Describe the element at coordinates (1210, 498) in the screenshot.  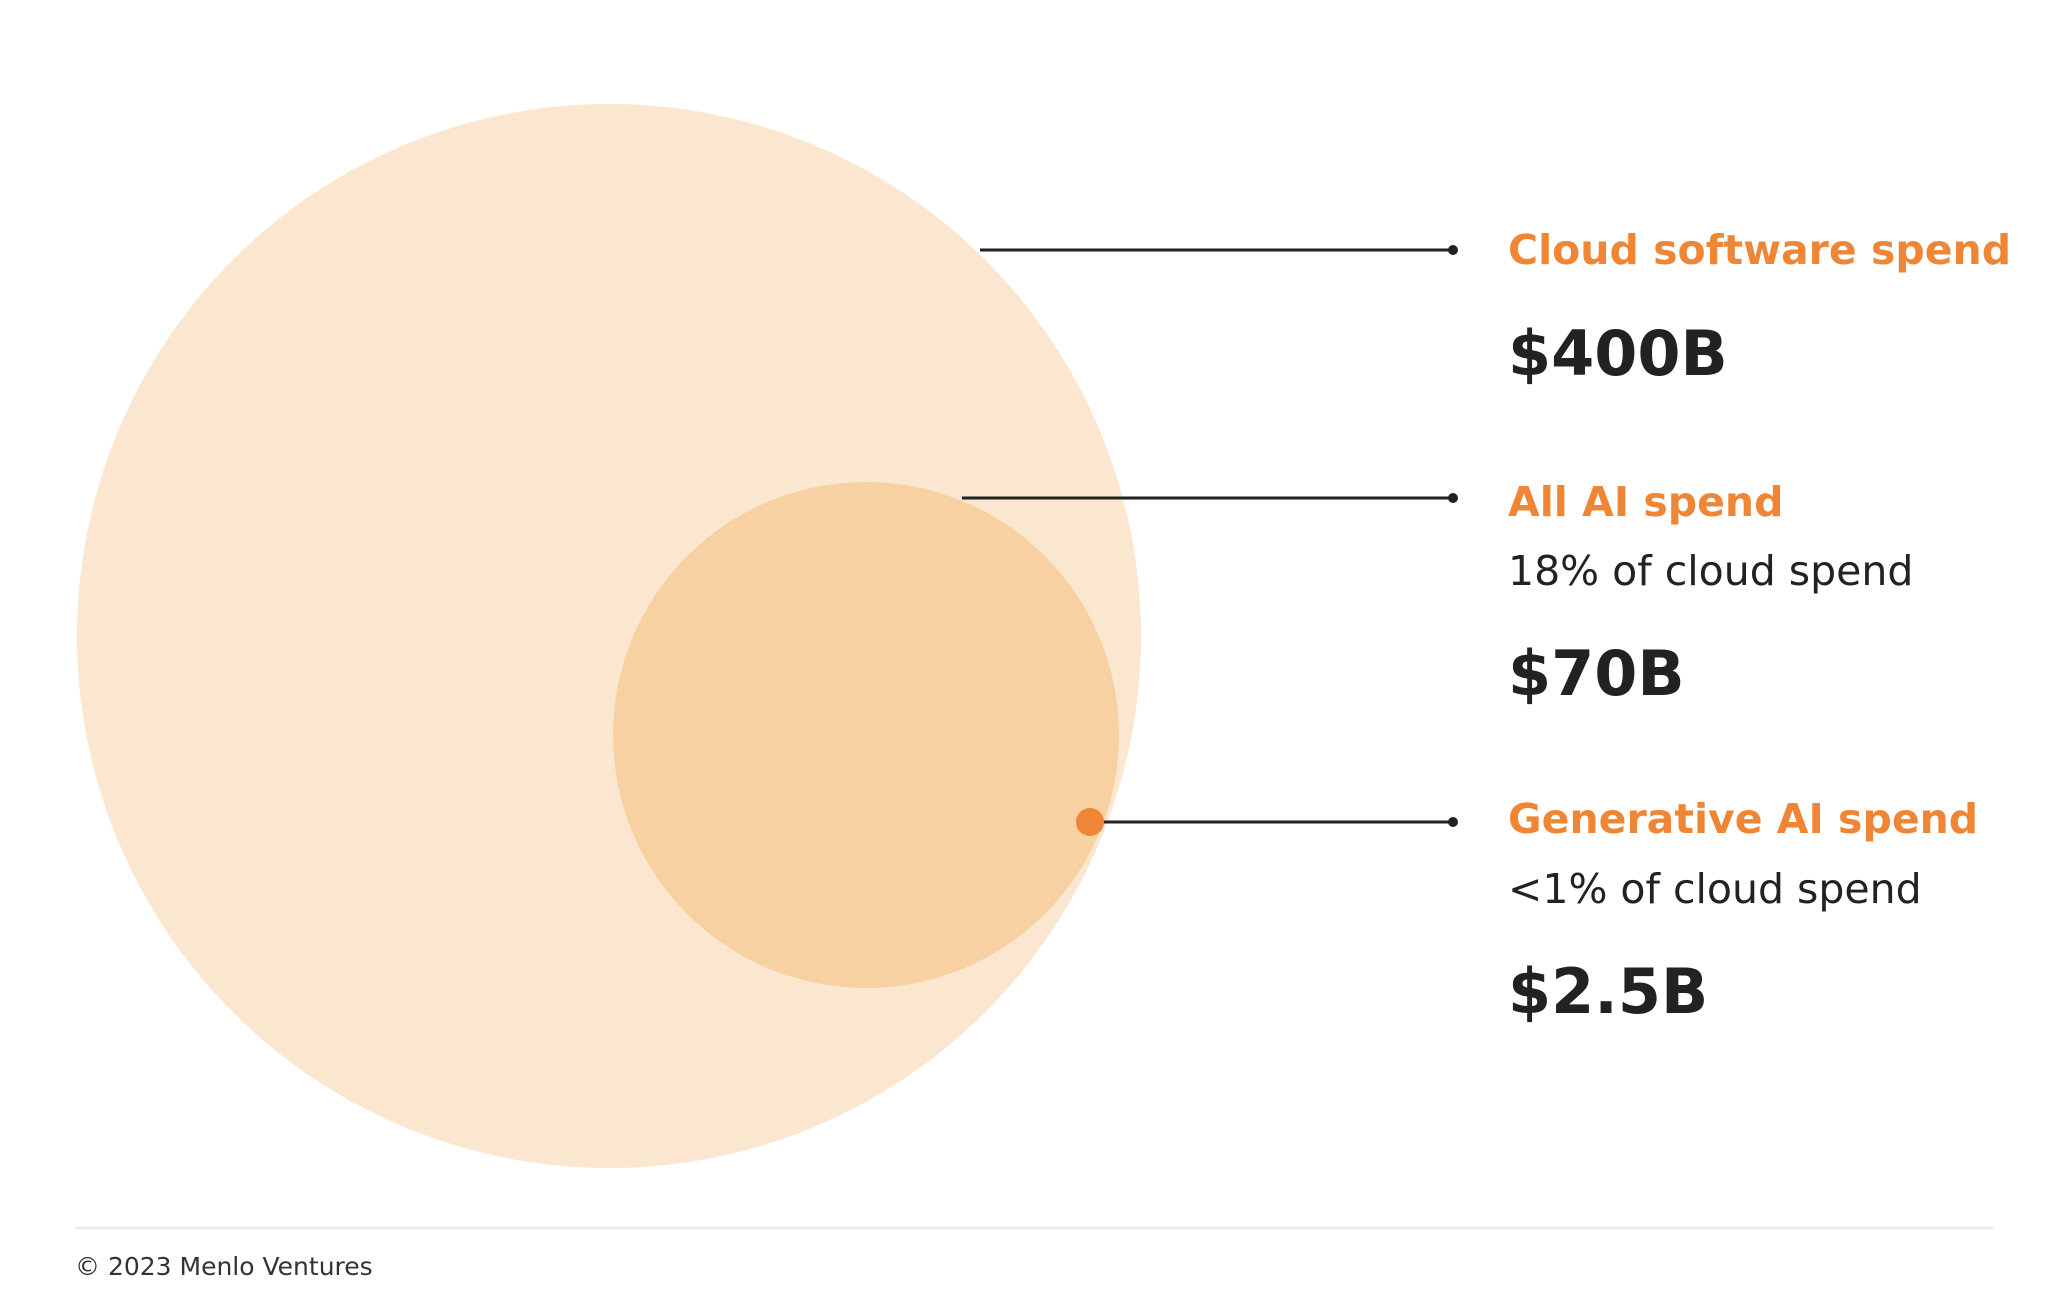
I see `leader-line-all-ai` at that location.